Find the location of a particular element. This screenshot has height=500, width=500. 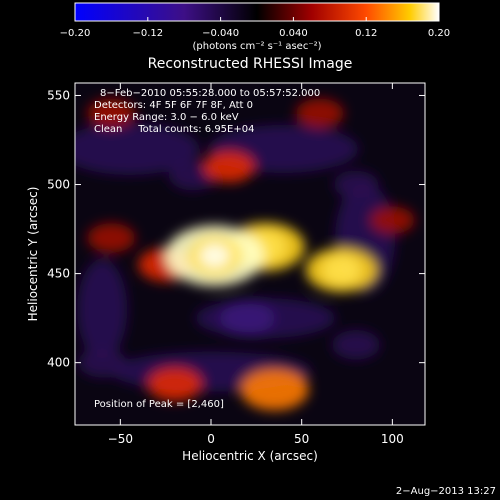

colorbar-tick-label: −0.12 is located at coordinates (147, 33).